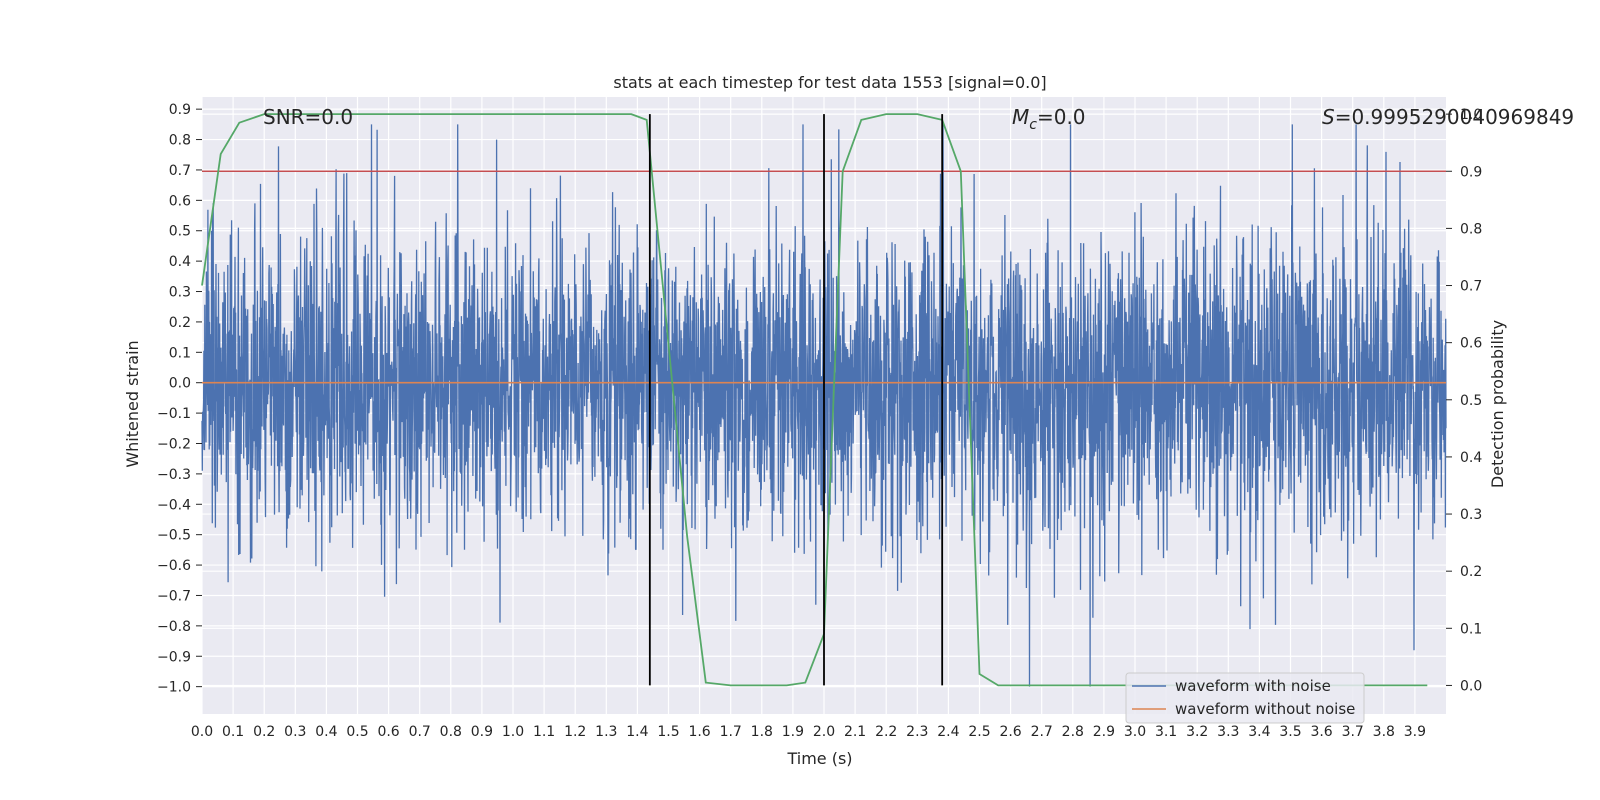 The image size is (1600, 800). I want to click on y-tick-label: 0.0, so click(180, 384).